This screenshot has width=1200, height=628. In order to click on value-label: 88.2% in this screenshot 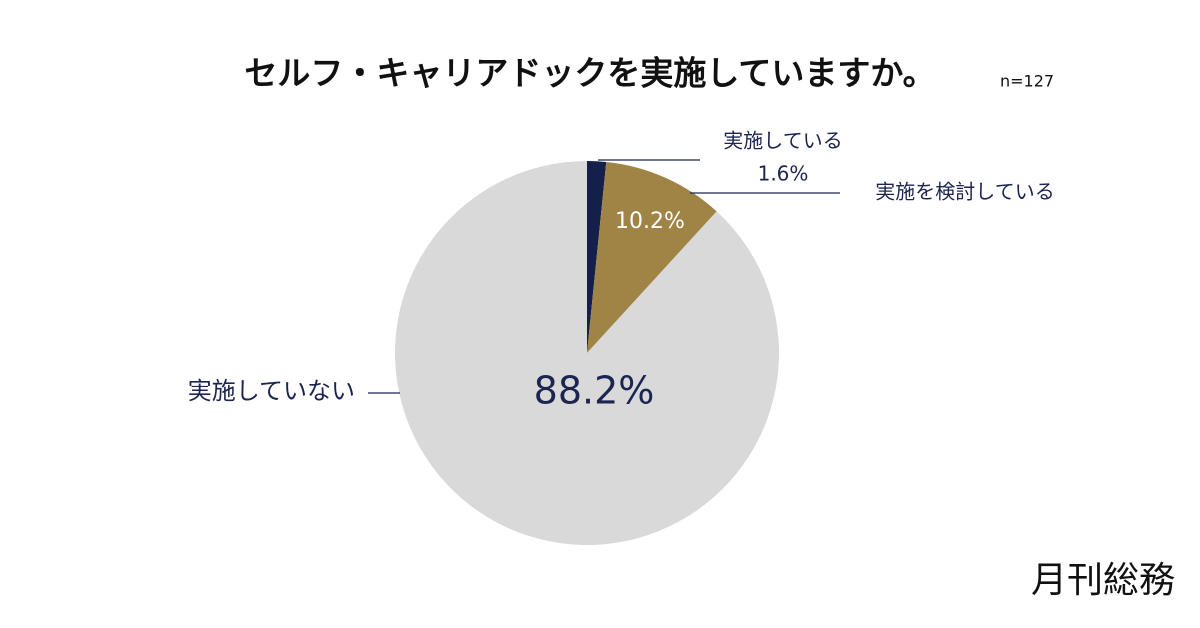, I will do `click(594, 391)`.